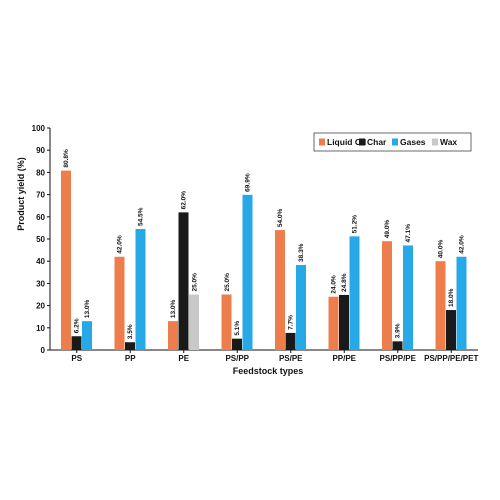 This screenshot has height=500, width=500. What do you see at coordinates (194, 322) in the screenshot?
I see `bar-wax` at bounding box center [194, 322].